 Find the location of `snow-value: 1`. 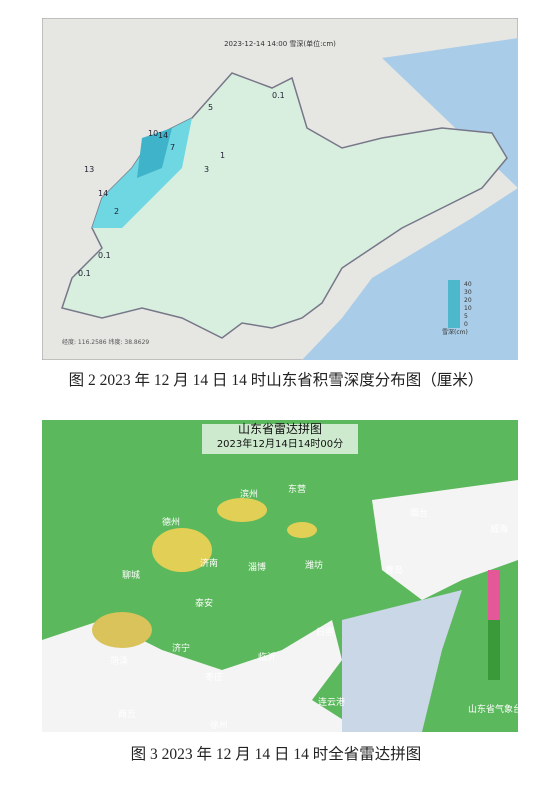

snow-value: 1 is located at coordinates (222, 155).